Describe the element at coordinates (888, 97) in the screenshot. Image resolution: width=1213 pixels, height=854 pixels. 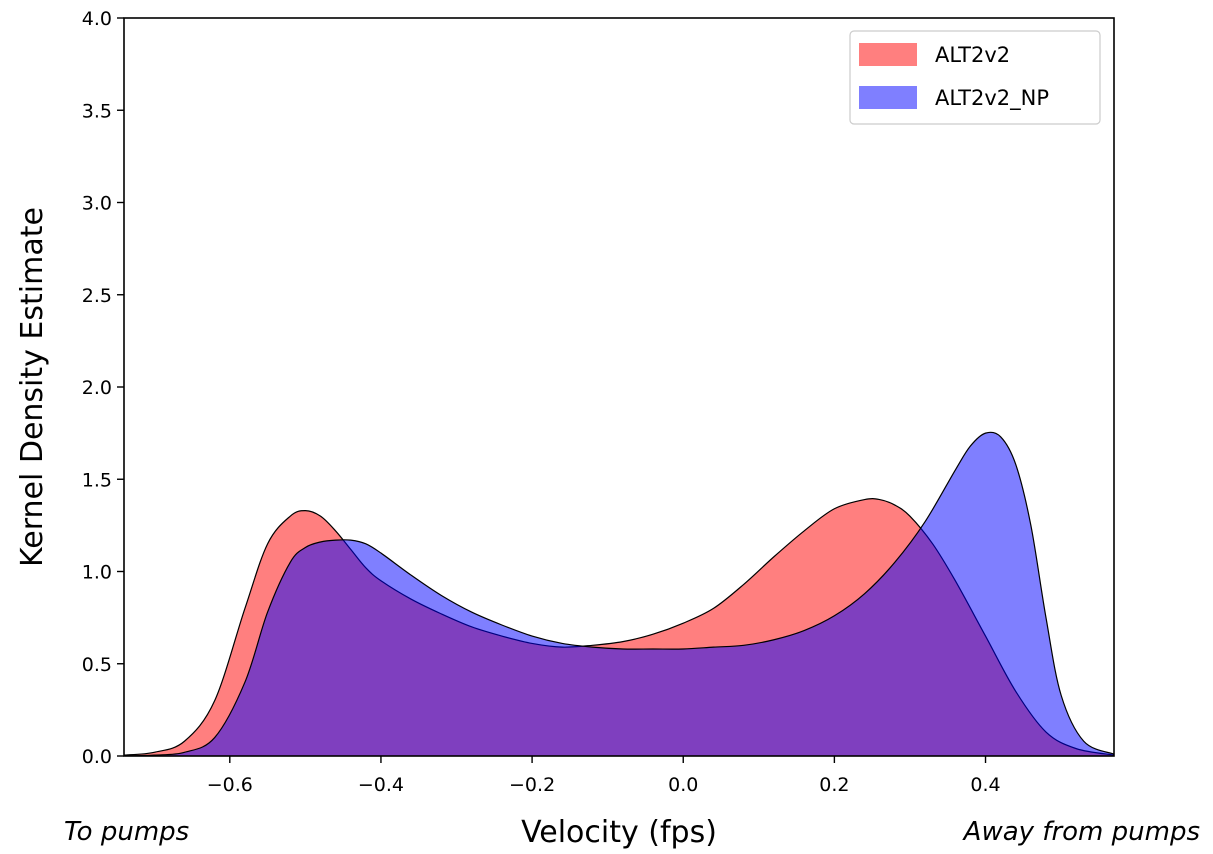
I see `legend-swatch-alt2v2-np` at that location.